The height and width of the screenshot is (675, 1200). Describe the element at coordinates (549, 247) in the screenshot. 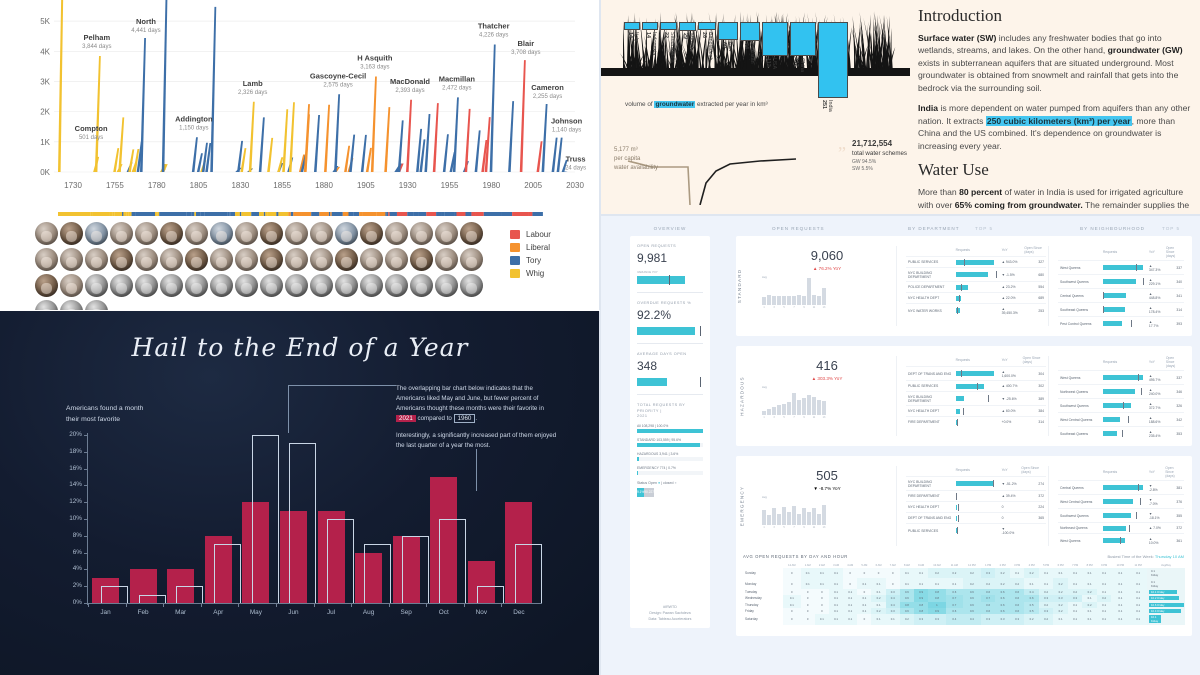

I see `legend-item-liberal: Liberal` at that location.